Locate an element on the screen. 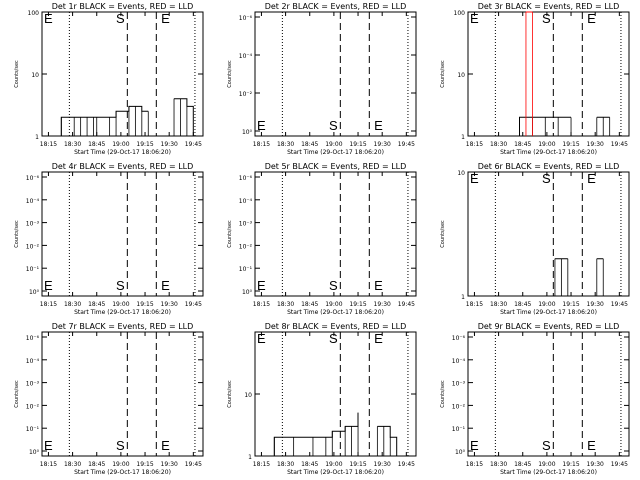 Image resolution: width=640 pixels, height=480 pixels. panel-title: Det 4r BLACK = Events, RED = LLD is located at coordinates (123, 166).